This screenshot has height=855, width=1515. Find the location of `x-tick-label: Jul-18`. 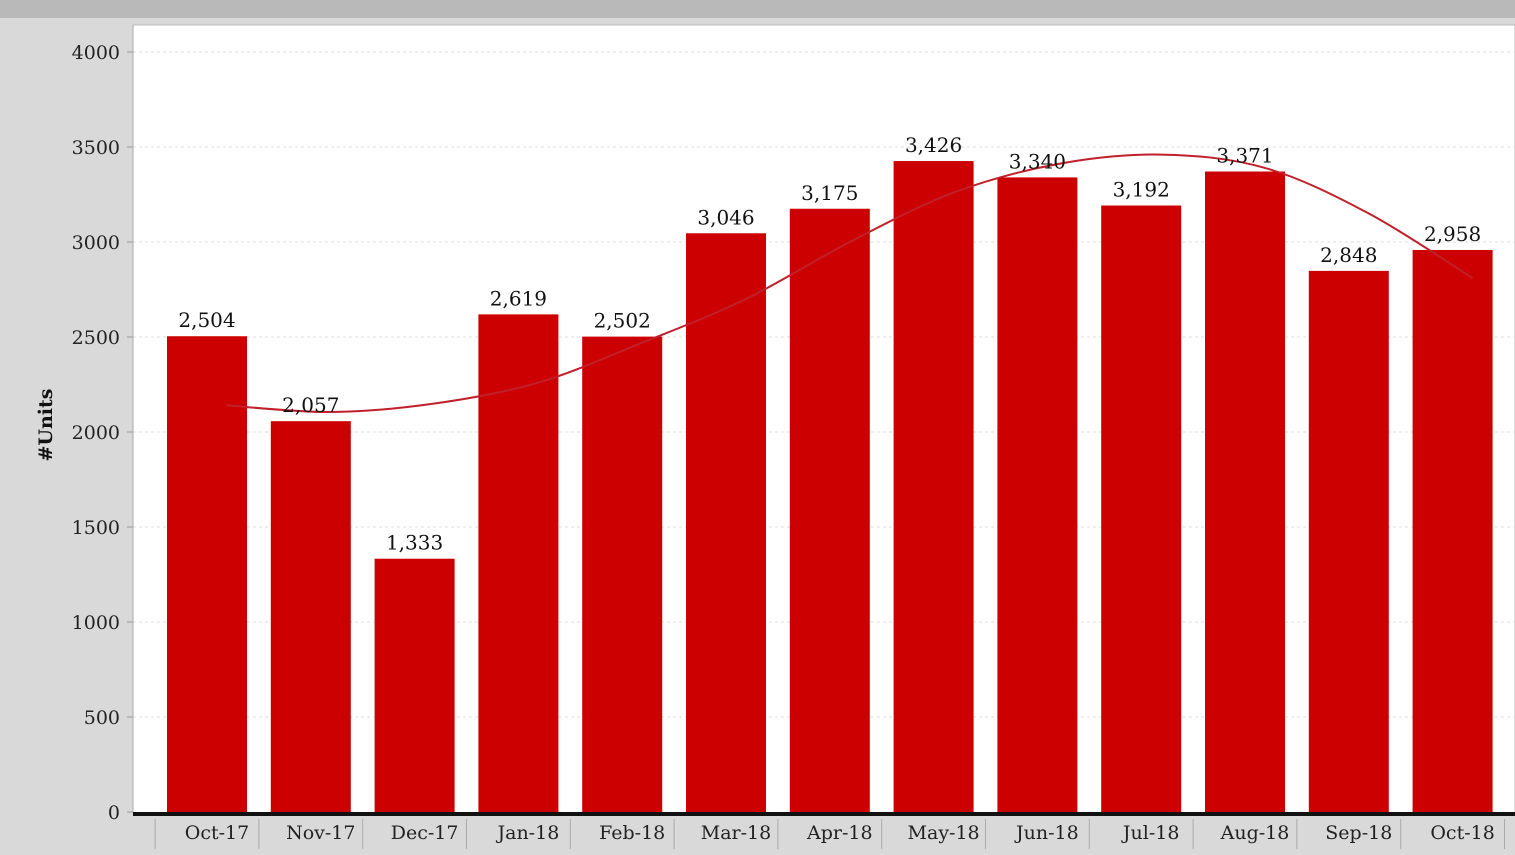

x-tick-label: Jul-18 is located at coordinates (1150, 833).